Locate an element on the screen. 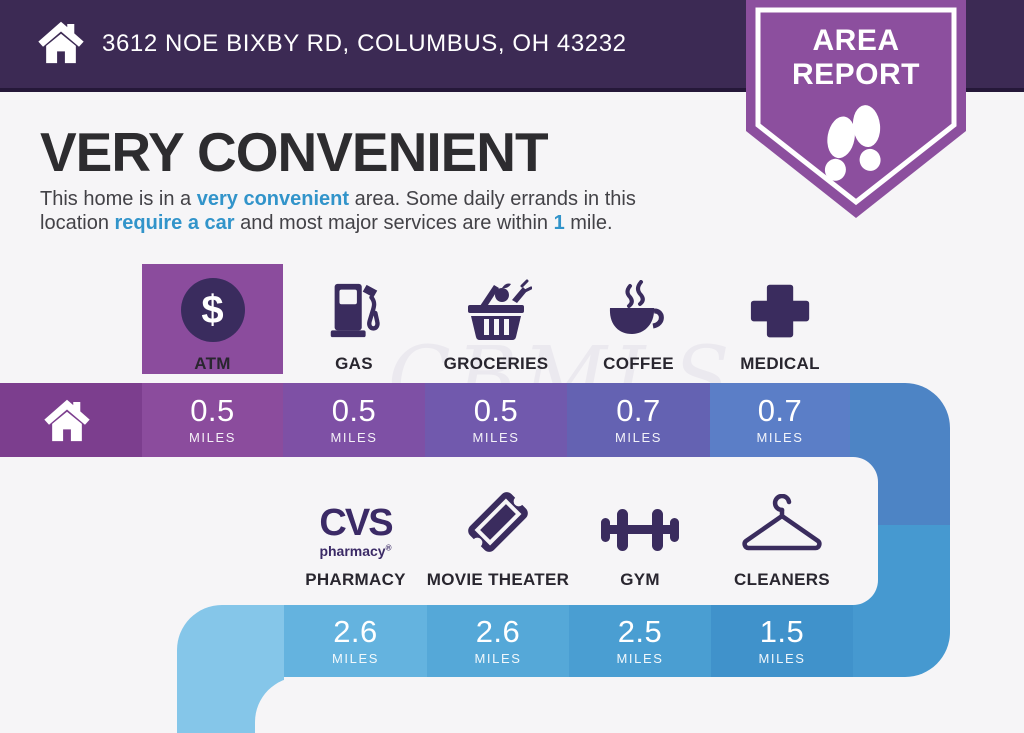 This screenshot has height=733, width=1024. track-segment-pharmacy is located at coordinates (355, 641).